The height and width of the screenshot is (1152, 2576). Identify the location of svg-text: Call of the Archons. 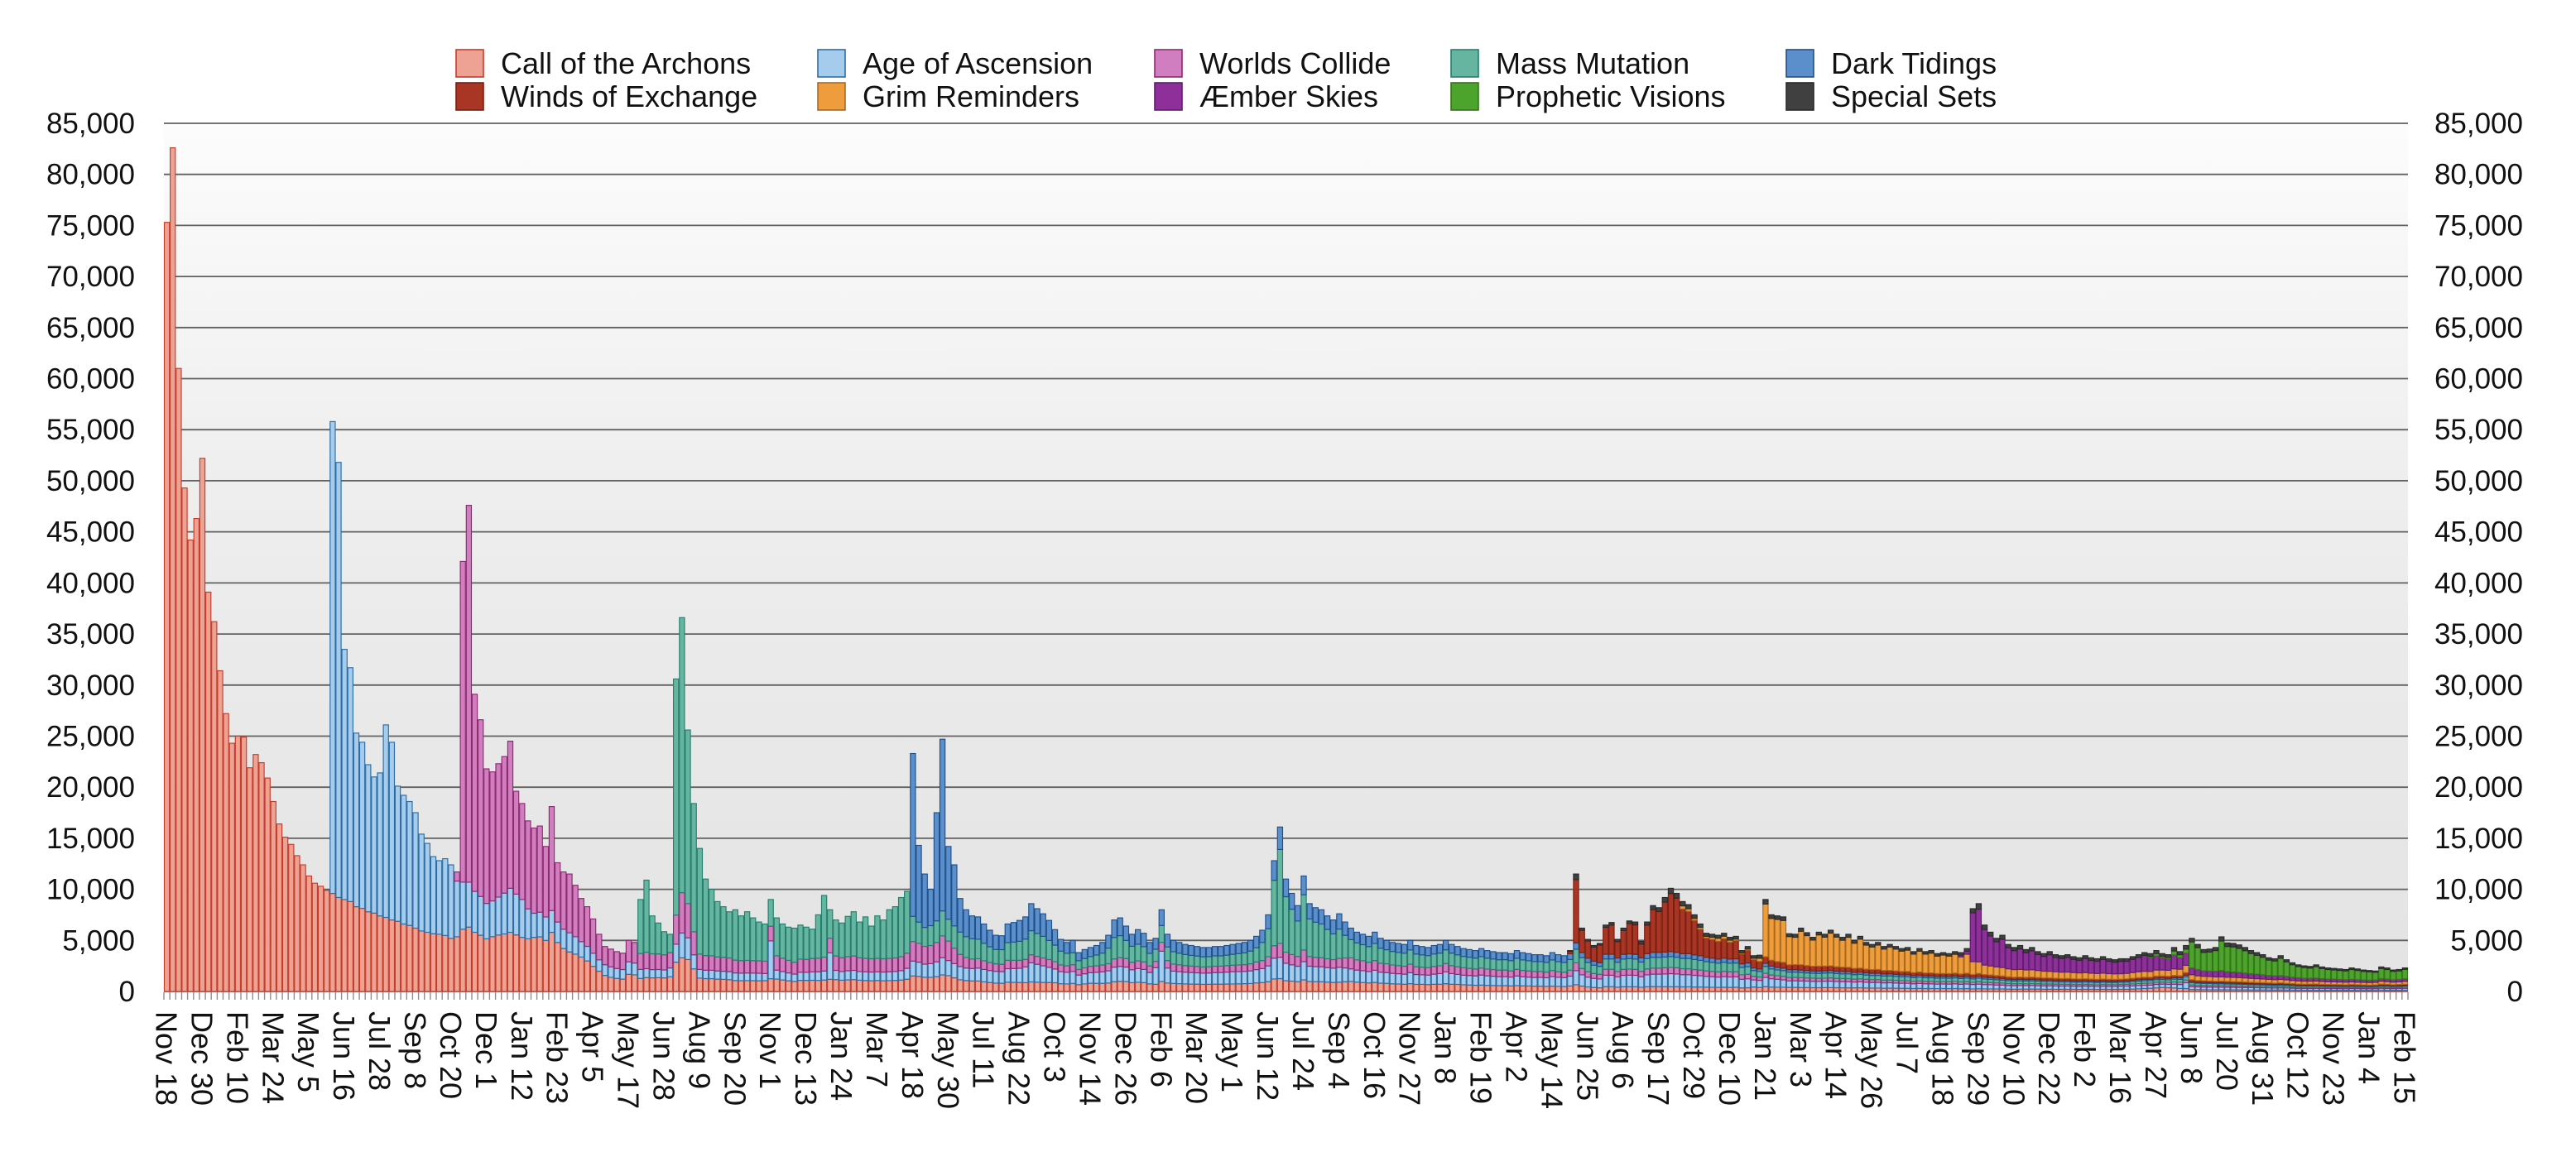
(626, 63).